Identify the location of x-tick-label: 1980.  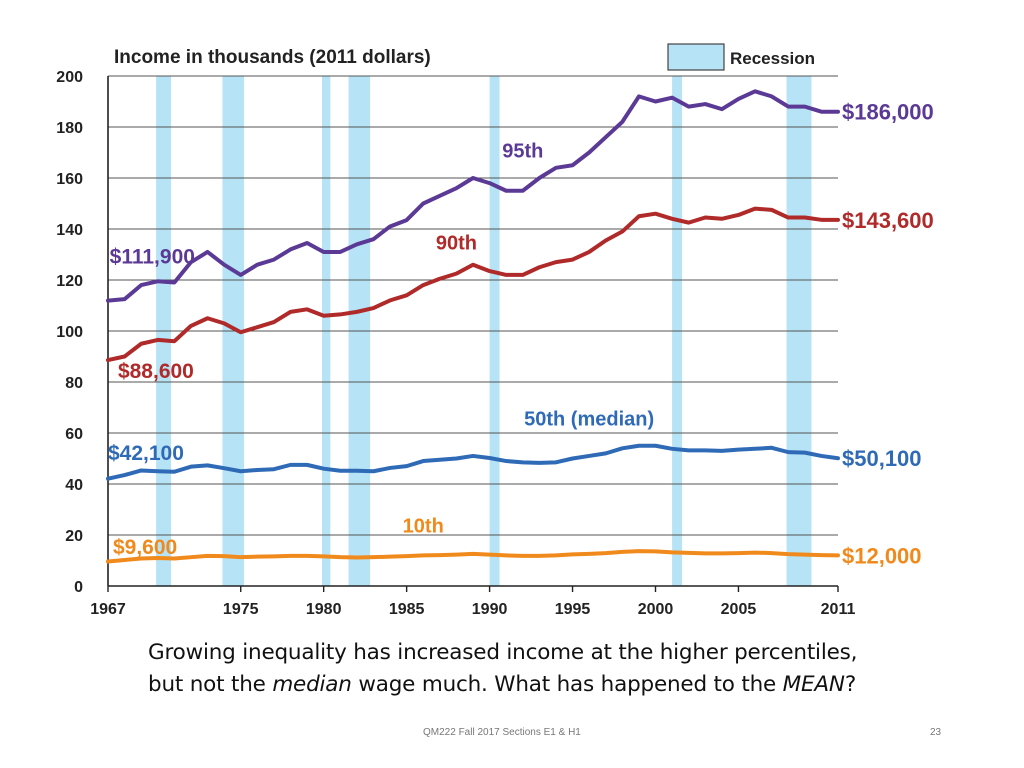
(324, 609).